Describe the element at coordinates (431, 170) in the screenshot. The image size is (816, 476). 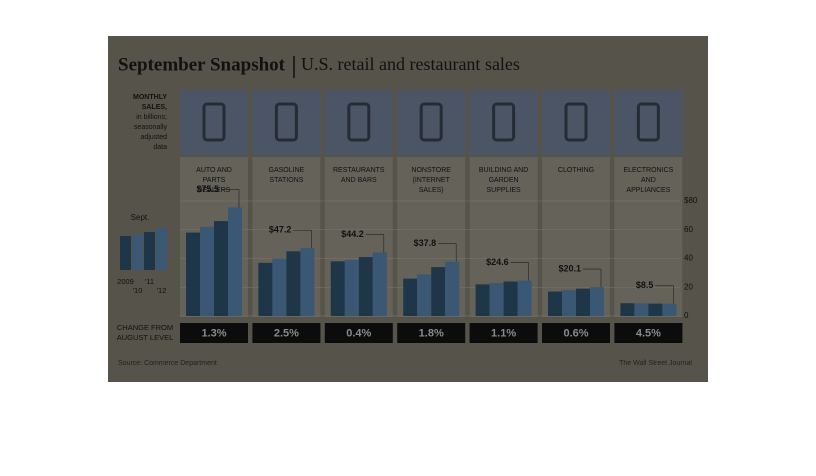
I see `category-label: NONSTORE` at that location.